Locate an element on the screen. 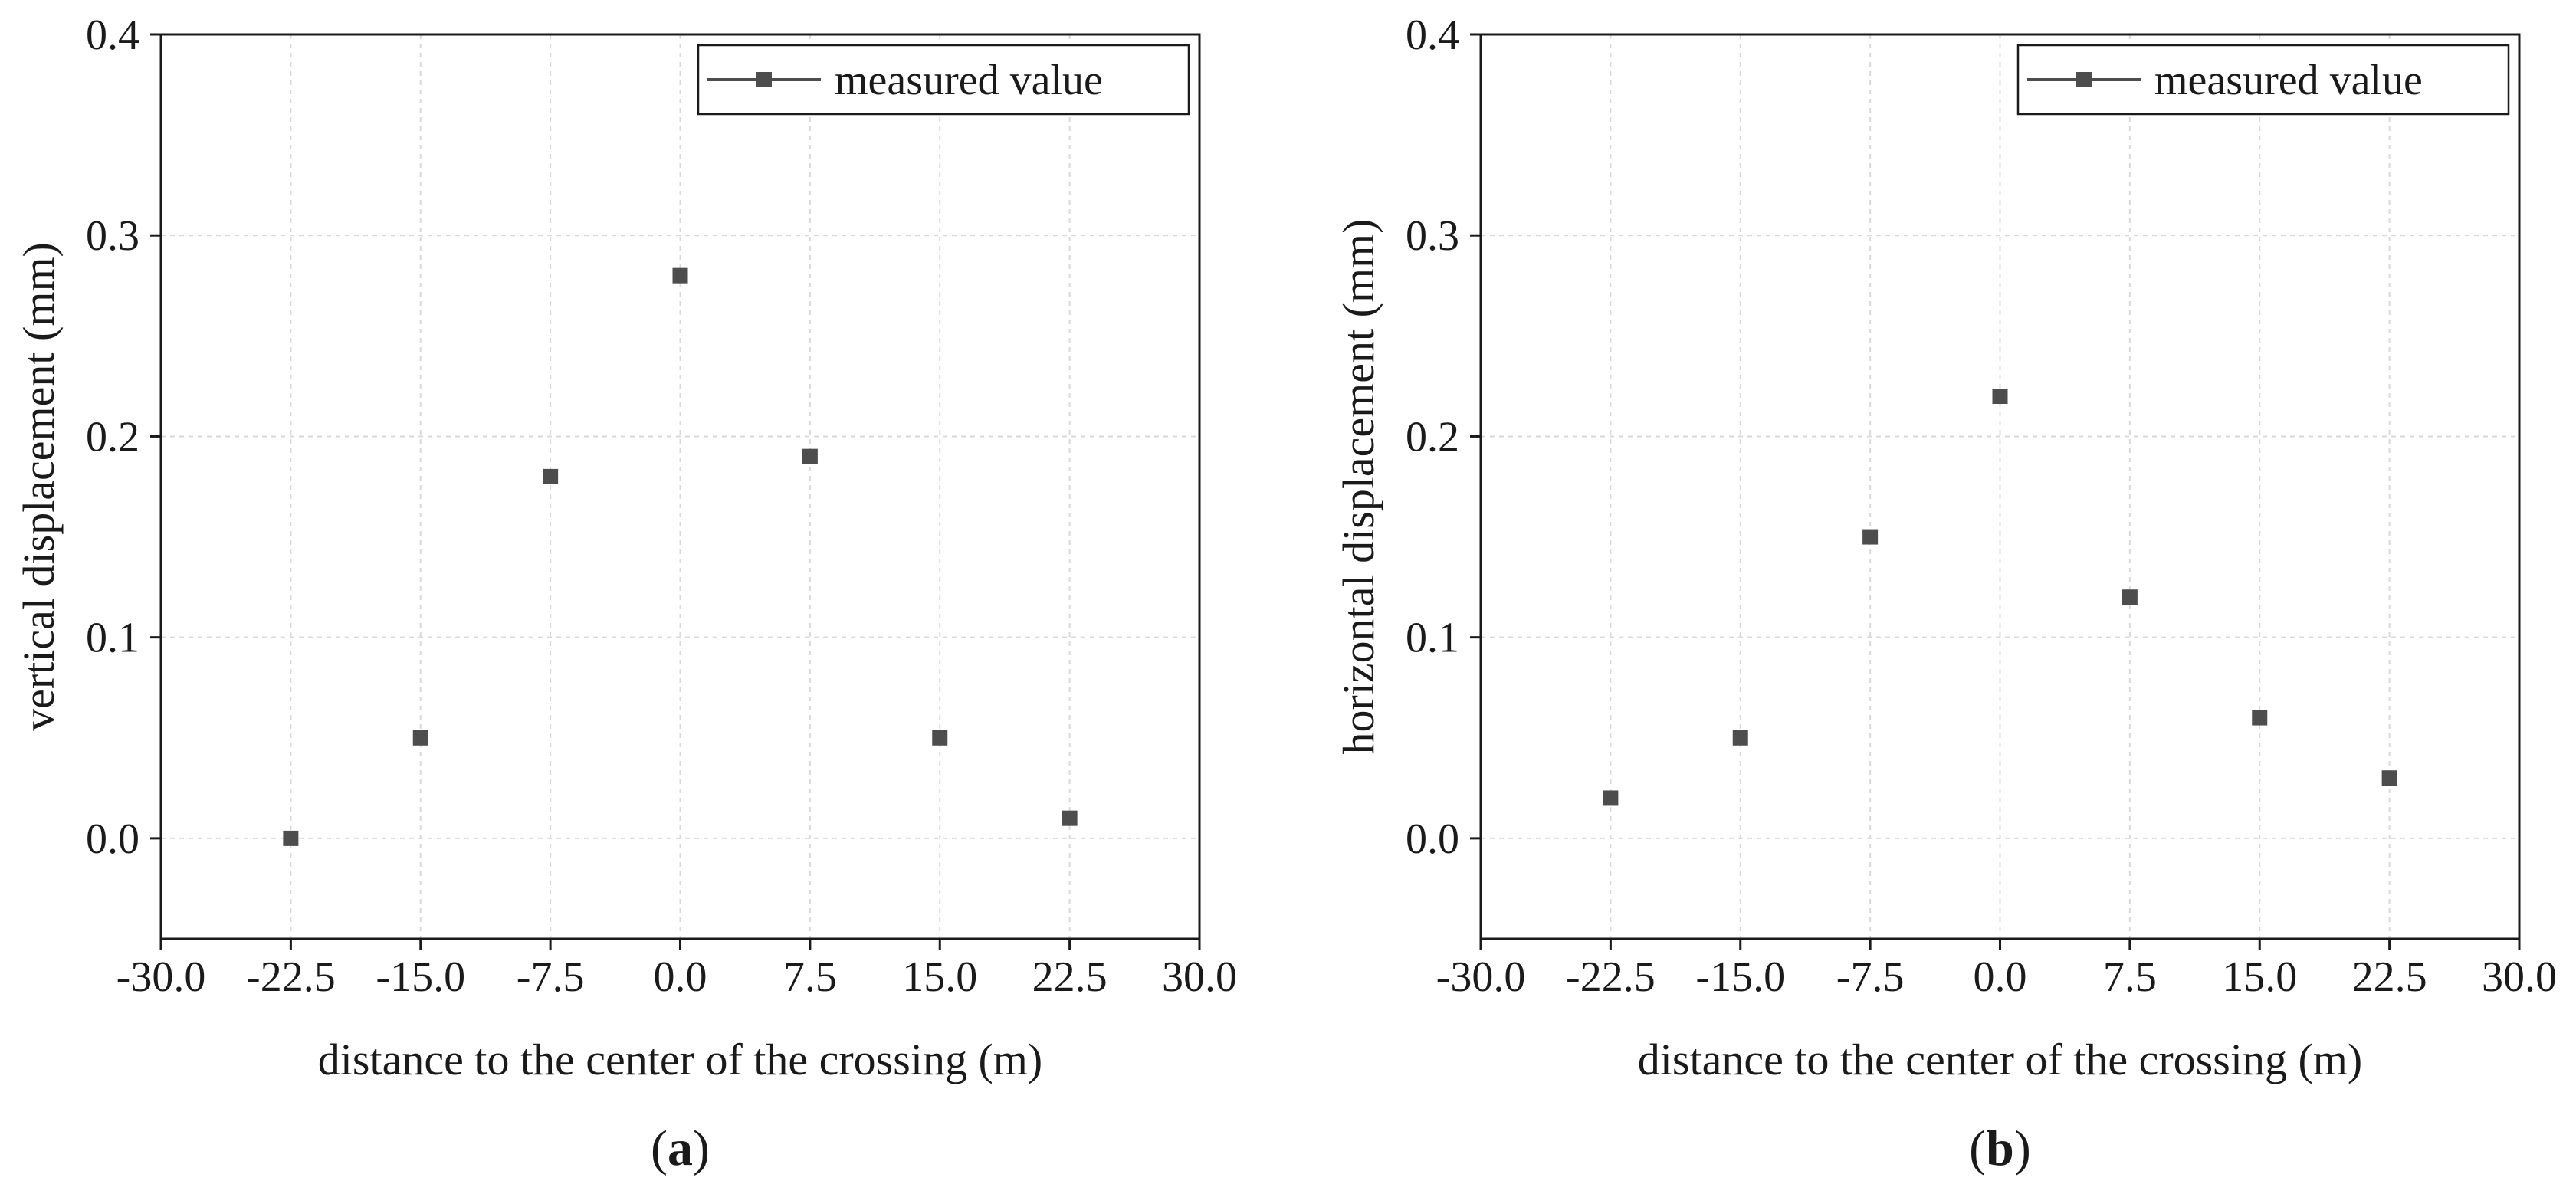 This screenshot has width=2576, height=1194. panel-caption: (b) is located at coordinates (2000, 1148).